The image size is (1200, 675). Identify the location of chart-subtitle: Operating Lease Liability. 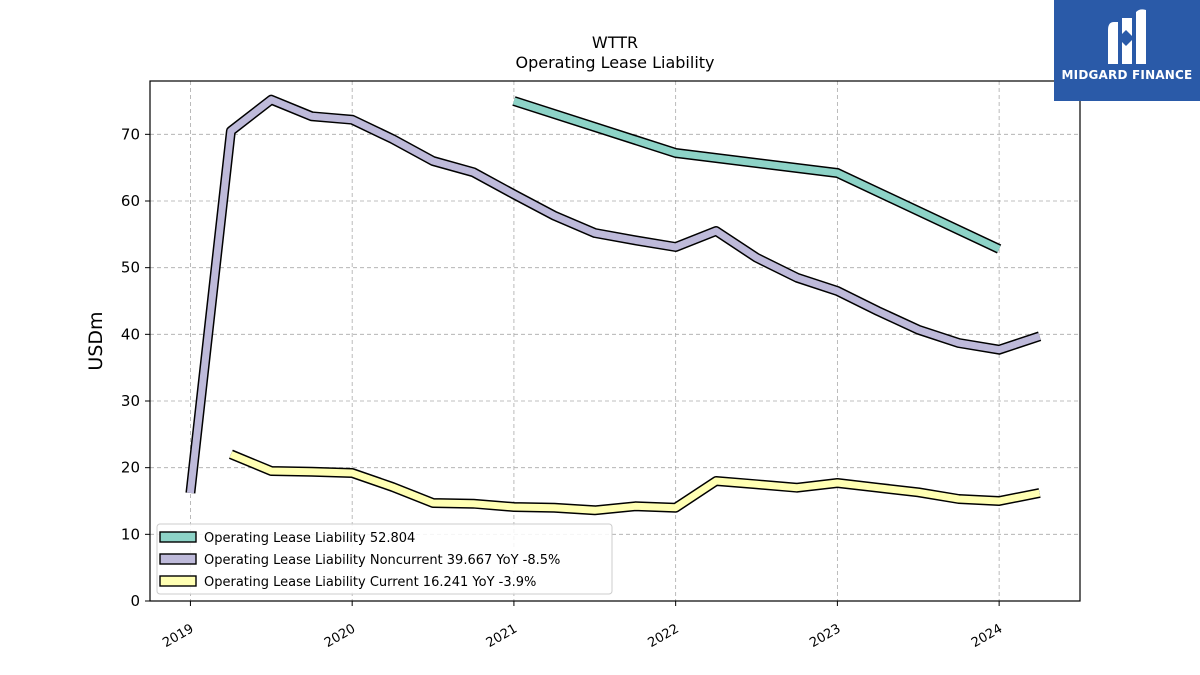
(614, 62).